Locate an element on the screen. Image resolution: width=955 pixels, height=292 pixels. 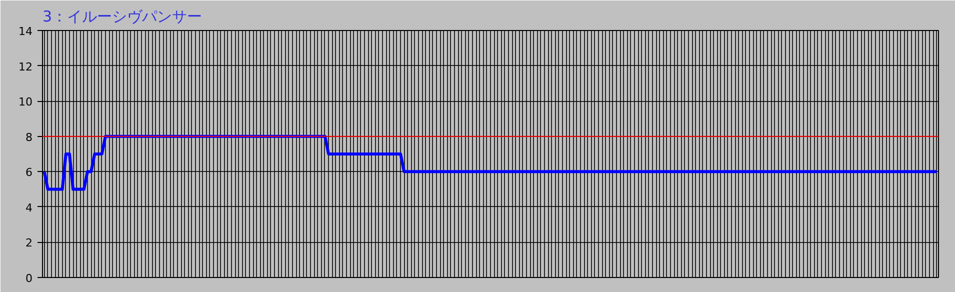
y-tick-label: 0 is located at coordinates (29, 278).